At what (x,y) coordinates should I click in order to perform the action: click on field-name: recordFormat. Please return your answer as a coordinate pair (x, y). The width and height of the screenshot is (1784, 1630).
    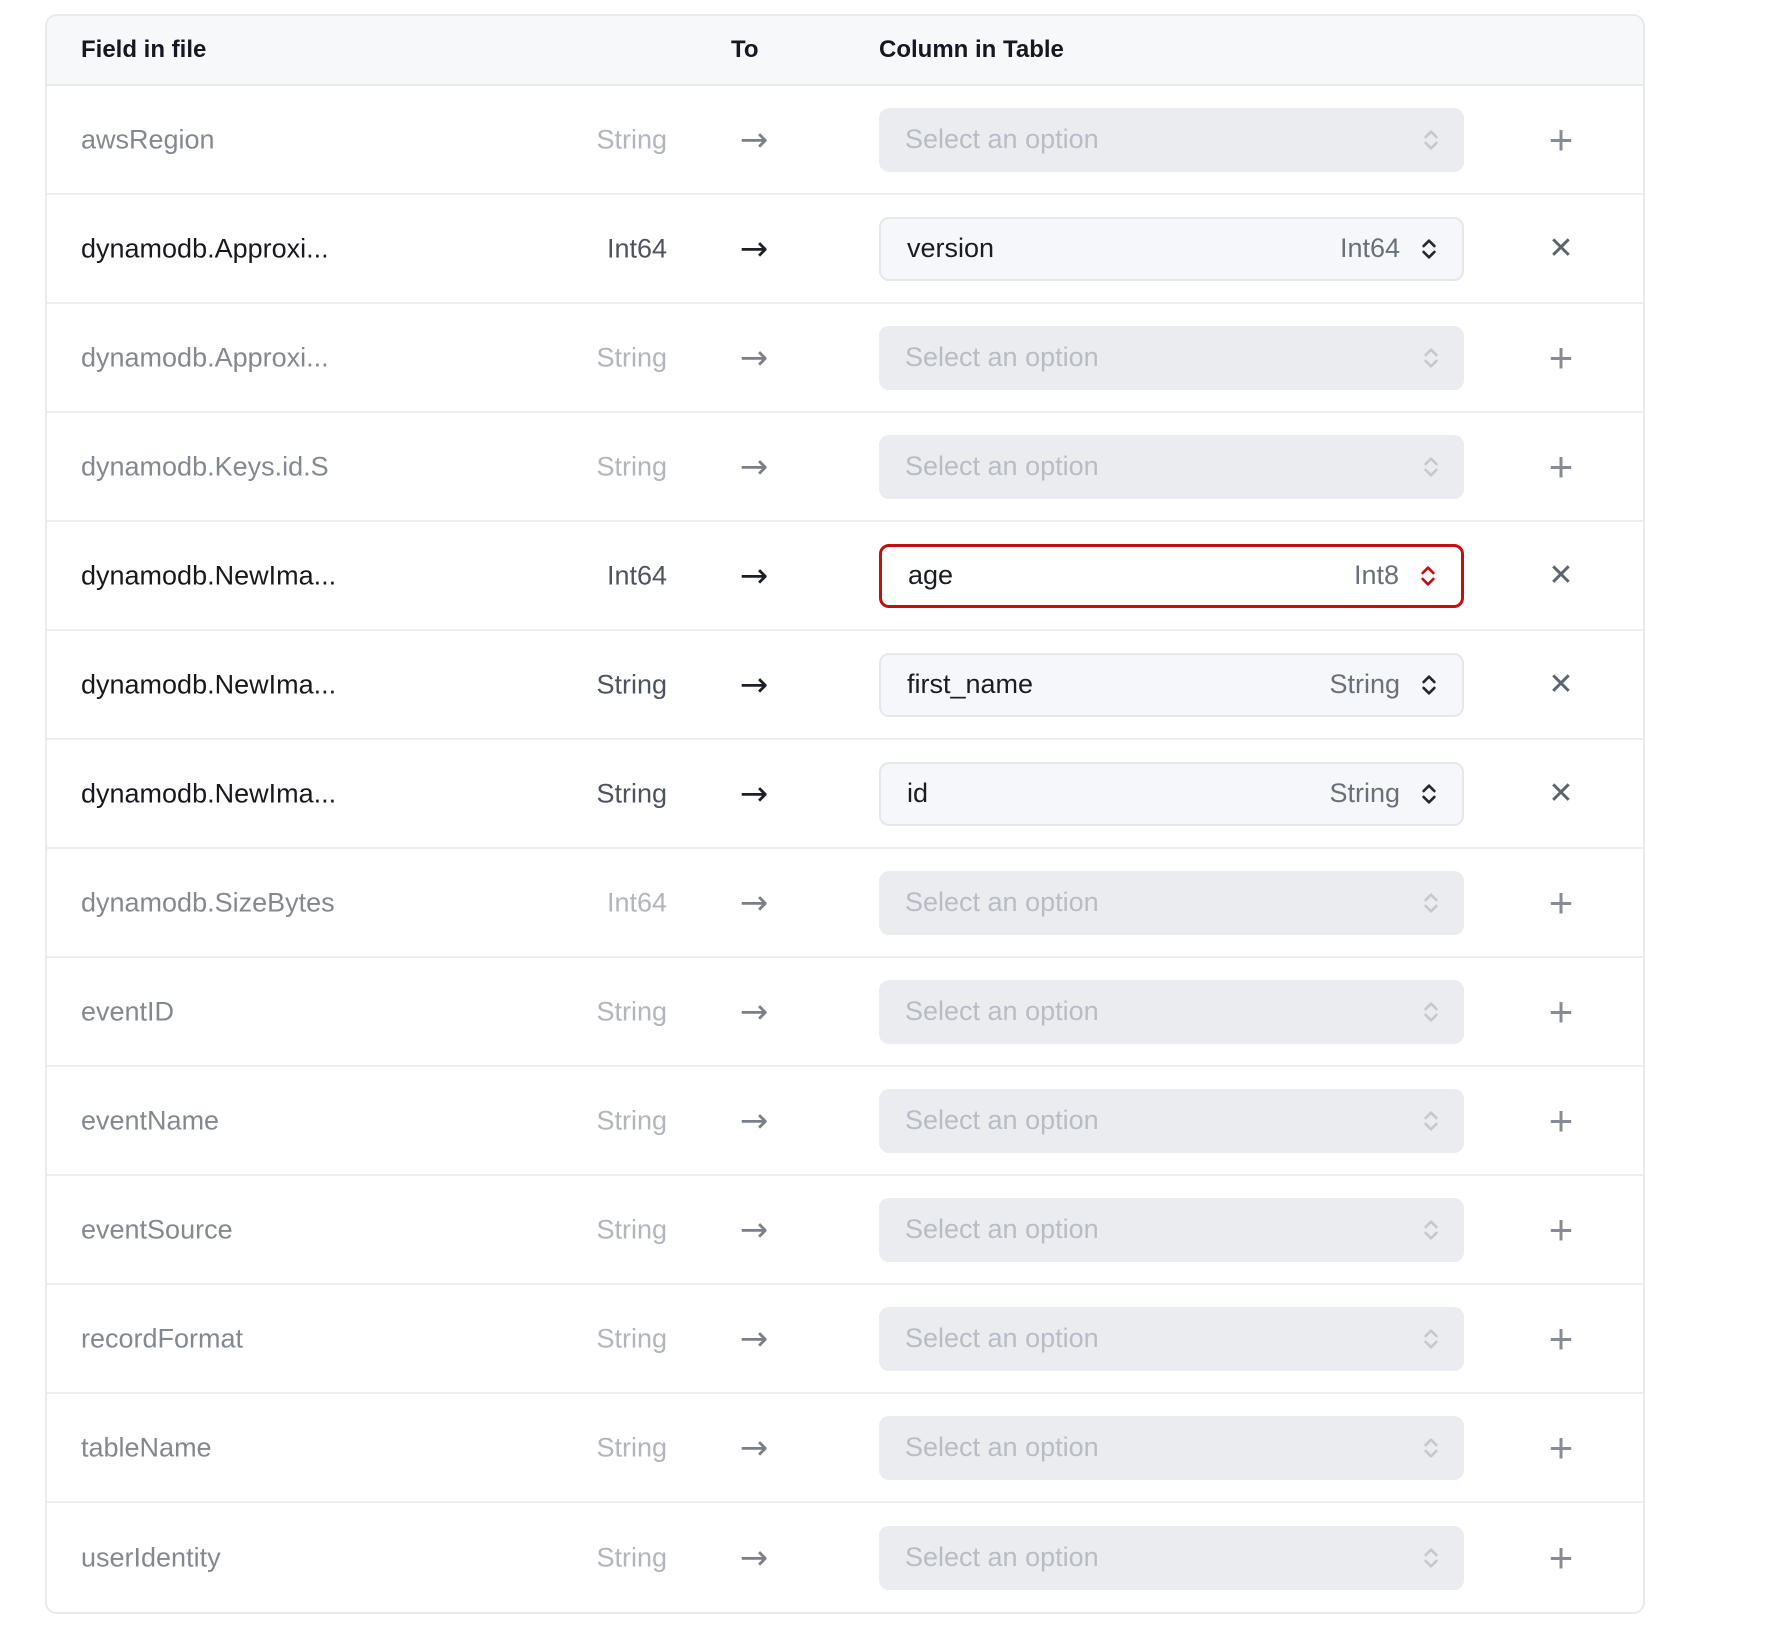
    Looking at the image, I should click on (162, 1338).